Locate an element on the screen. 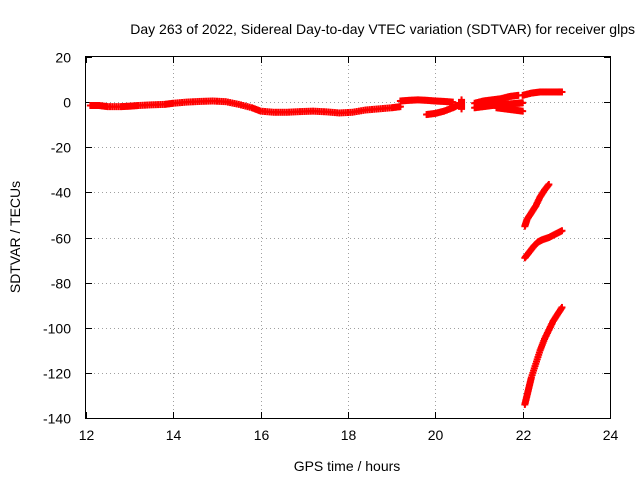 The height and width of the screenshot is (480, 640). x-tick-label: 20 is located at coordinates (436, 435).